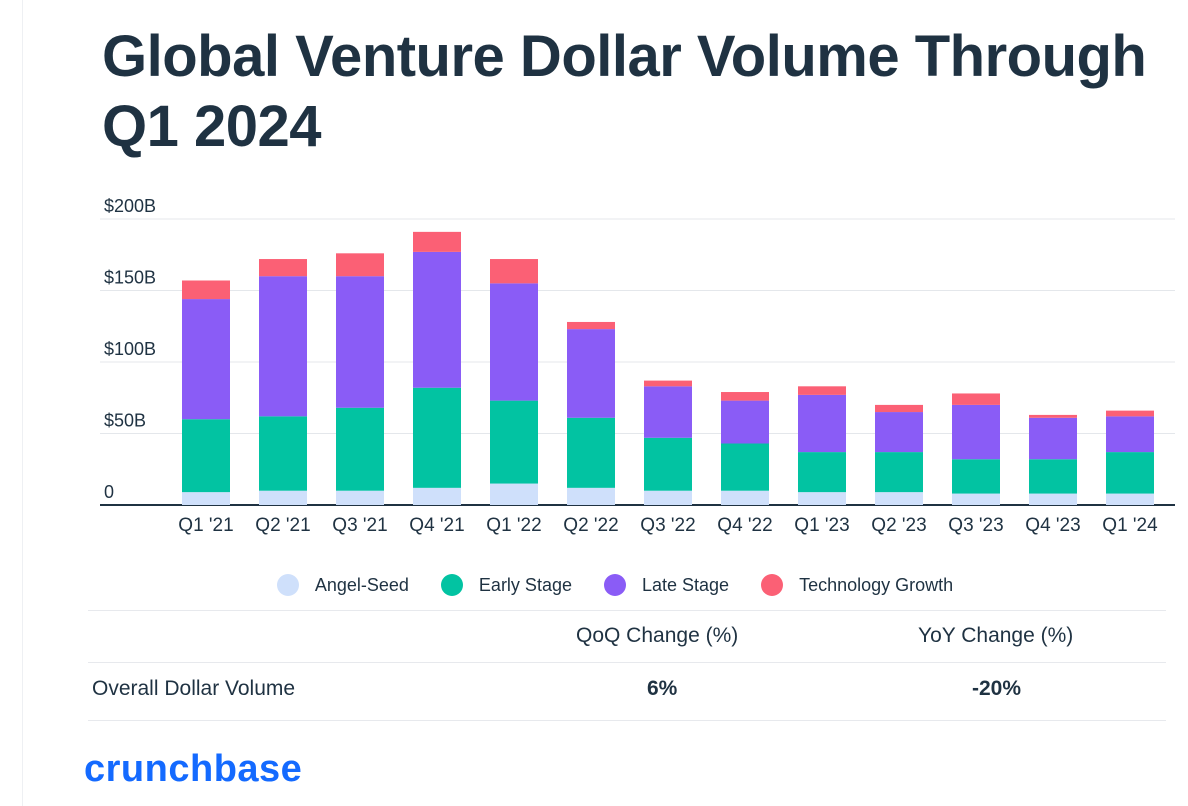  Describe the element at coordinates (205, 525) in the screenshot. I see `x-tick-label: Q1 '21` at that location.